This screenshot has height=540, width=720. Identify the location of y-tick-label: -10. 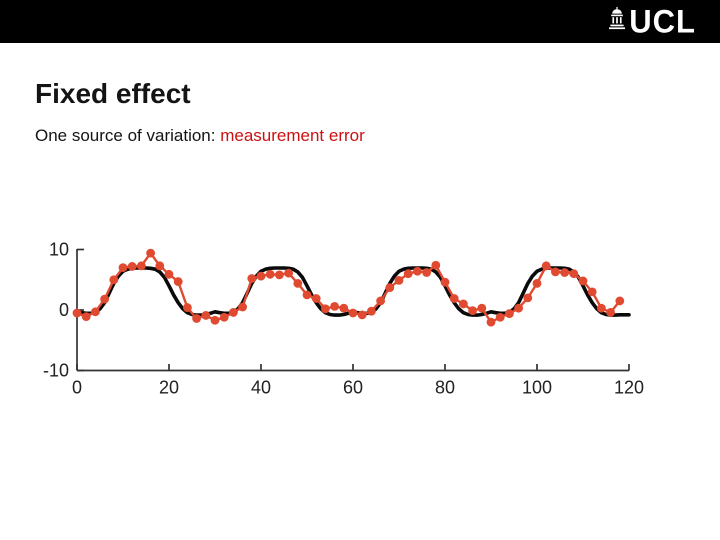
(56, 371).